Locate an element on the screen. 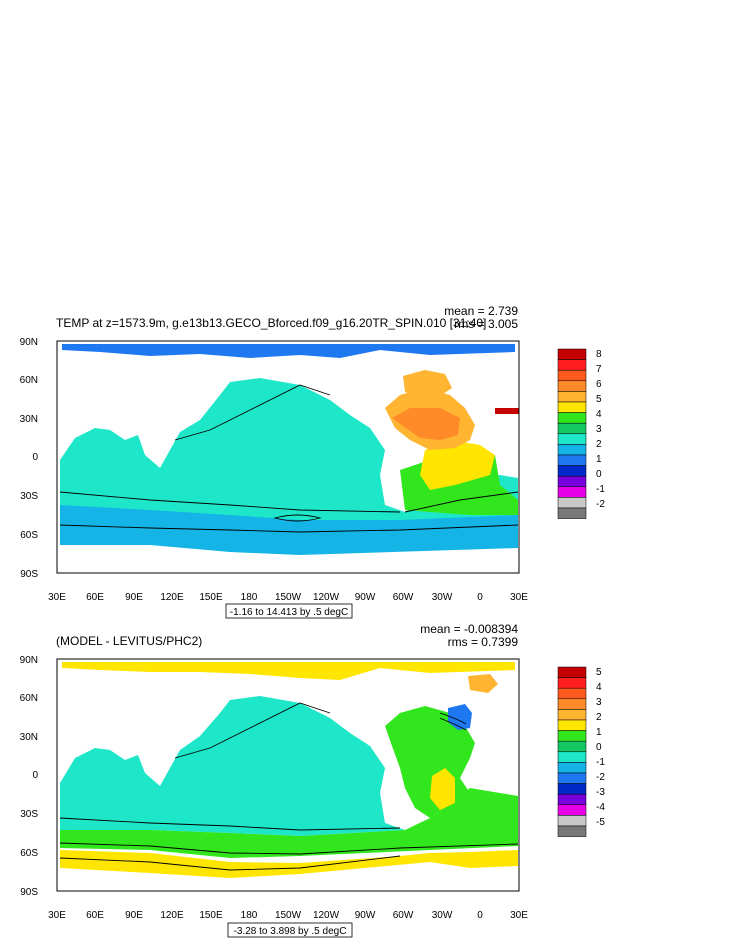  top-mean-label: mean = 2.739 is located at coordinates (481, 311).